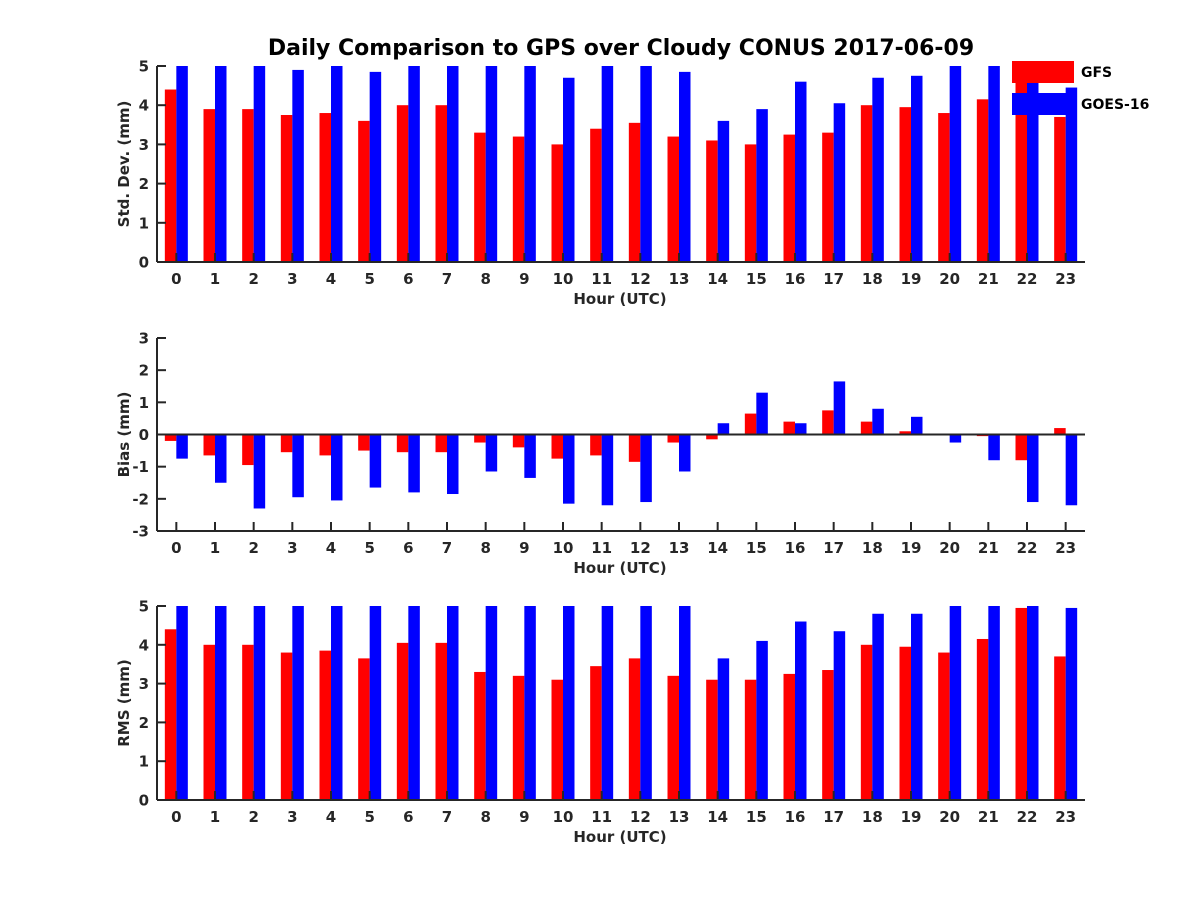 The image size is (1200, 900). Describe the element at coordinates (1080, 88) in the screenshot. I see `chart-legend: GFS GOES-16` at that location.